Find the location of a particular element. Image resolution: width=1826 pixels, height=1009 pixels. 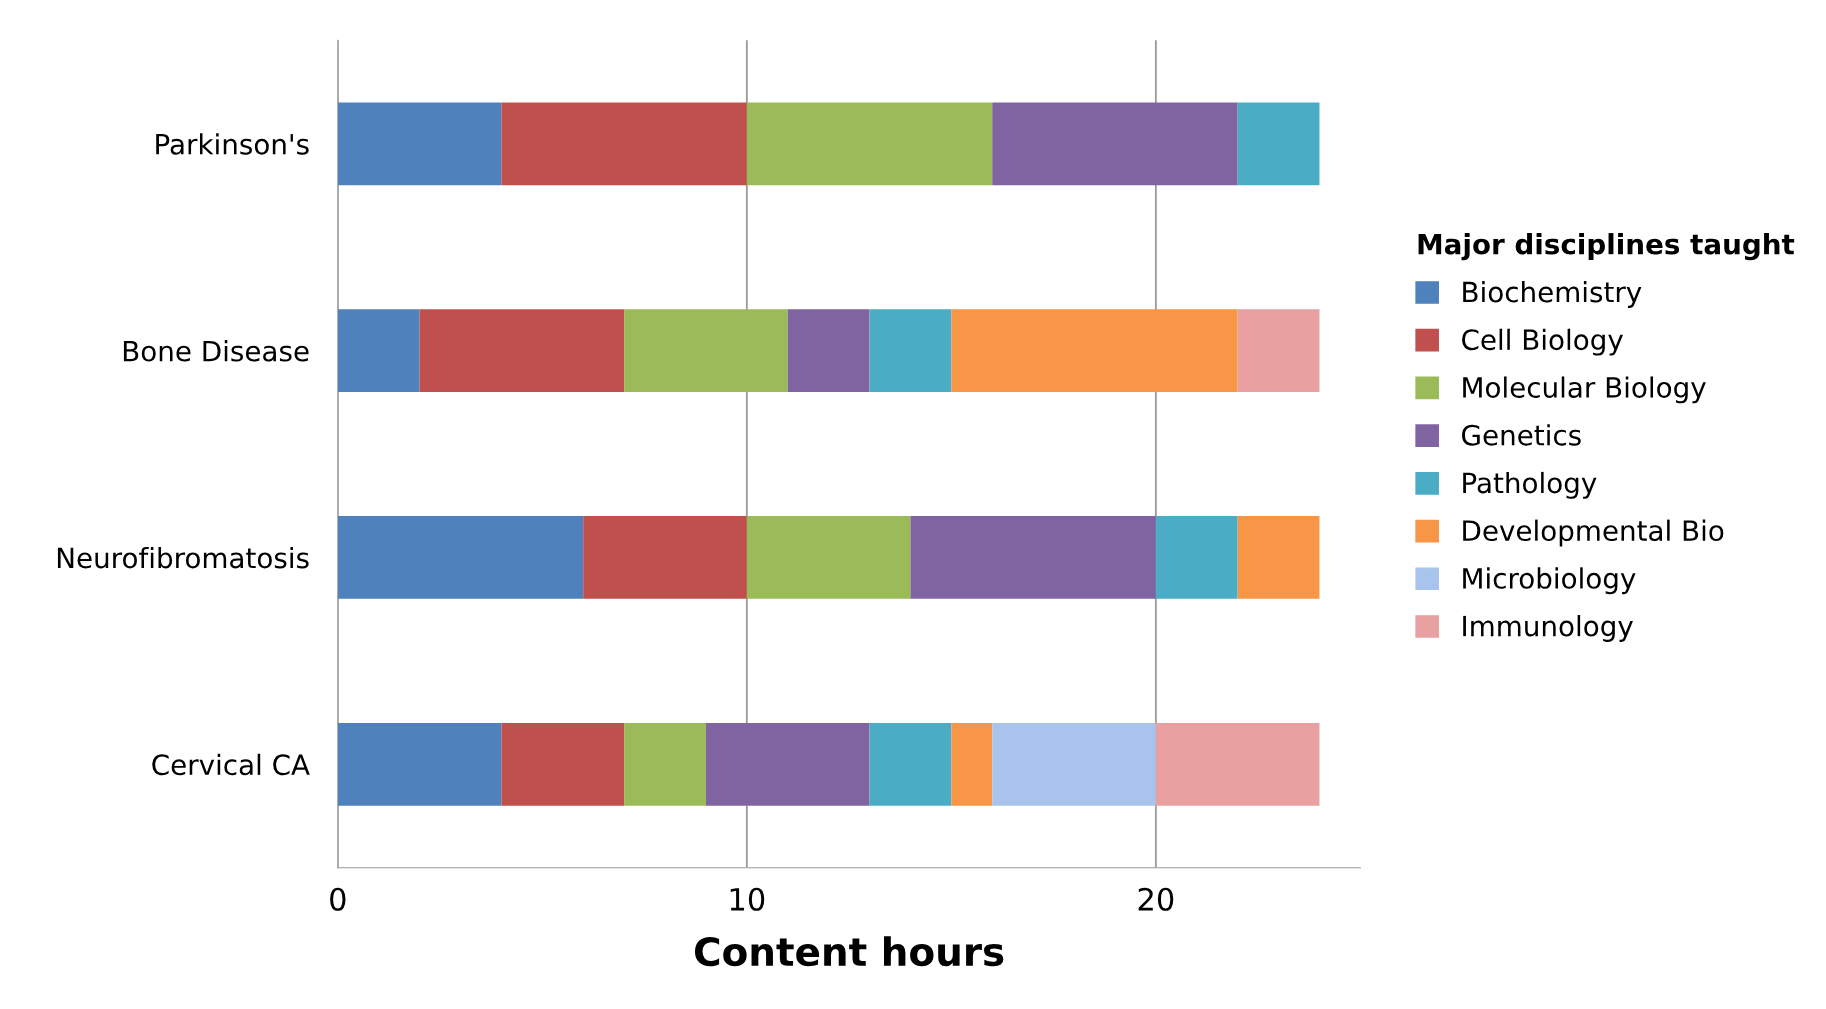

y-tick-label: Neurofibromatosis is located at coordinates (183, 557).